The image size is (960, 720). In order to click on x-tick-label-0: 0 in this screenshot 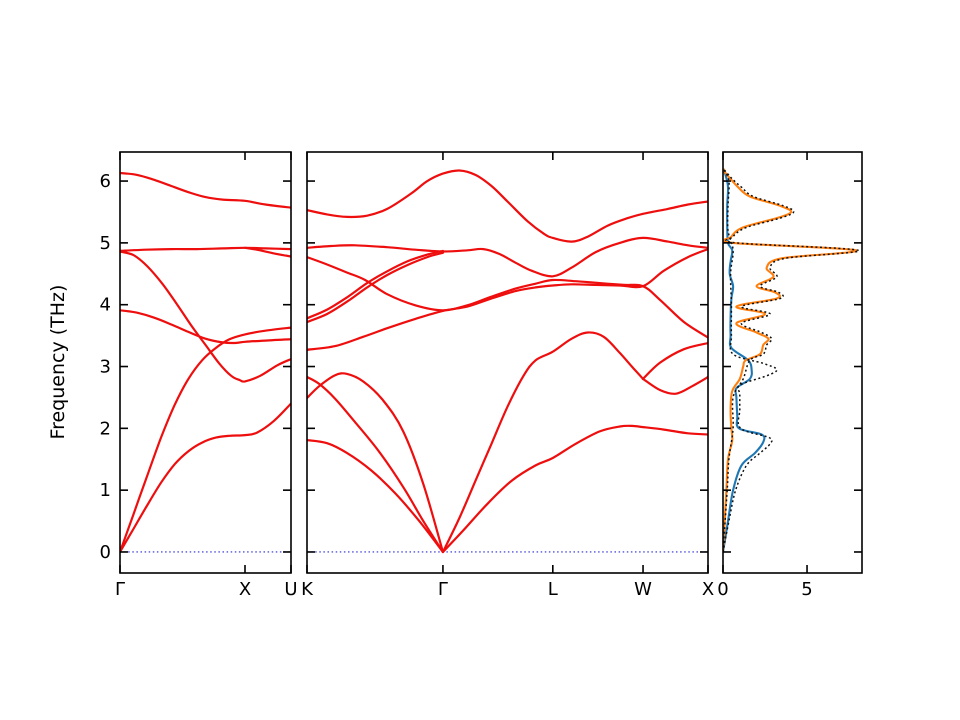, I will do `click(722, 589)`.